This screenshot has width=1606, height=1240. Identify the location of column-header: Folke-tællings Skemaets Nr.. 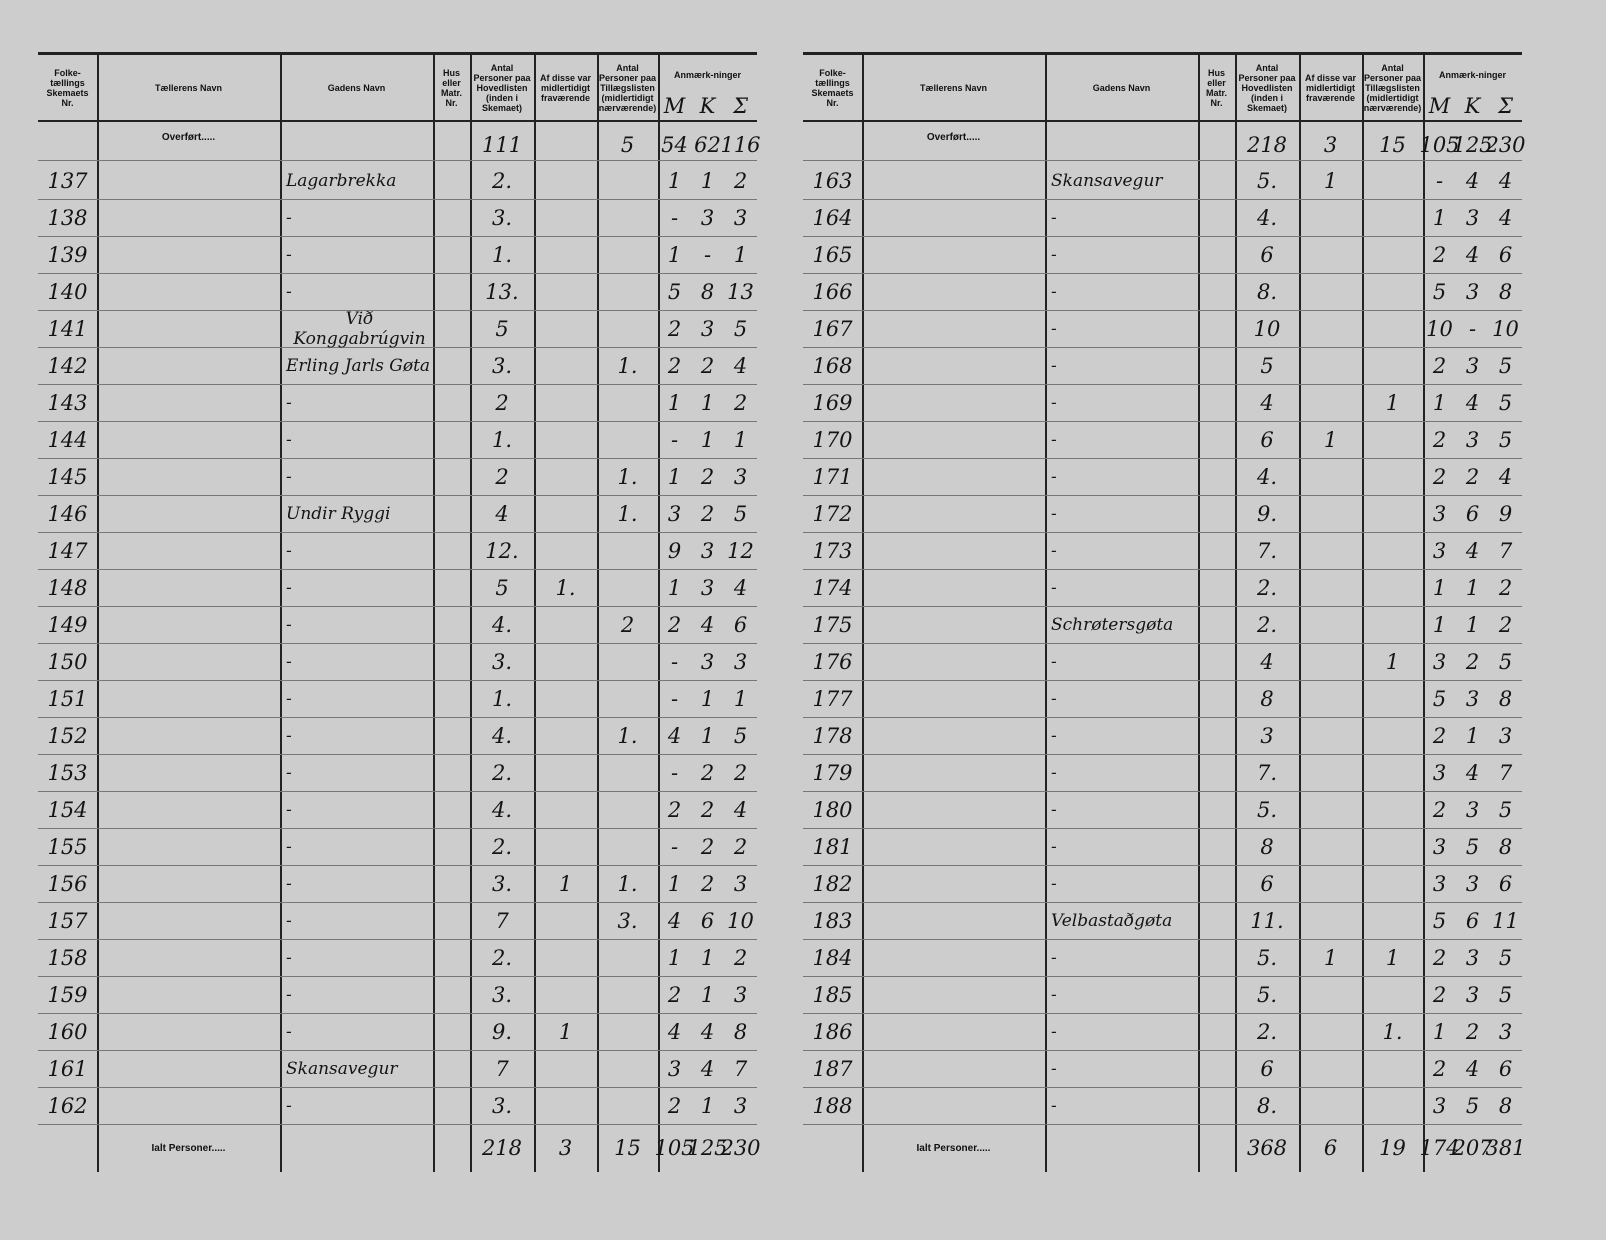
(832, 87).